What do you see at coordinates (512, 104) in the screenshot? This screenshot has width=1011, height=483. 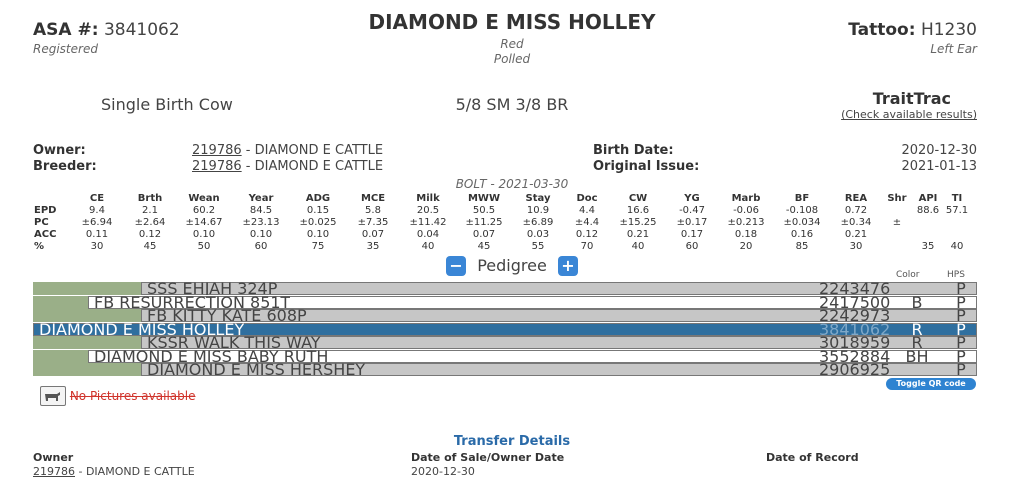 I see `breed-composition: 5/8 SM 3/8 BR` at bounding box center [512, 104].